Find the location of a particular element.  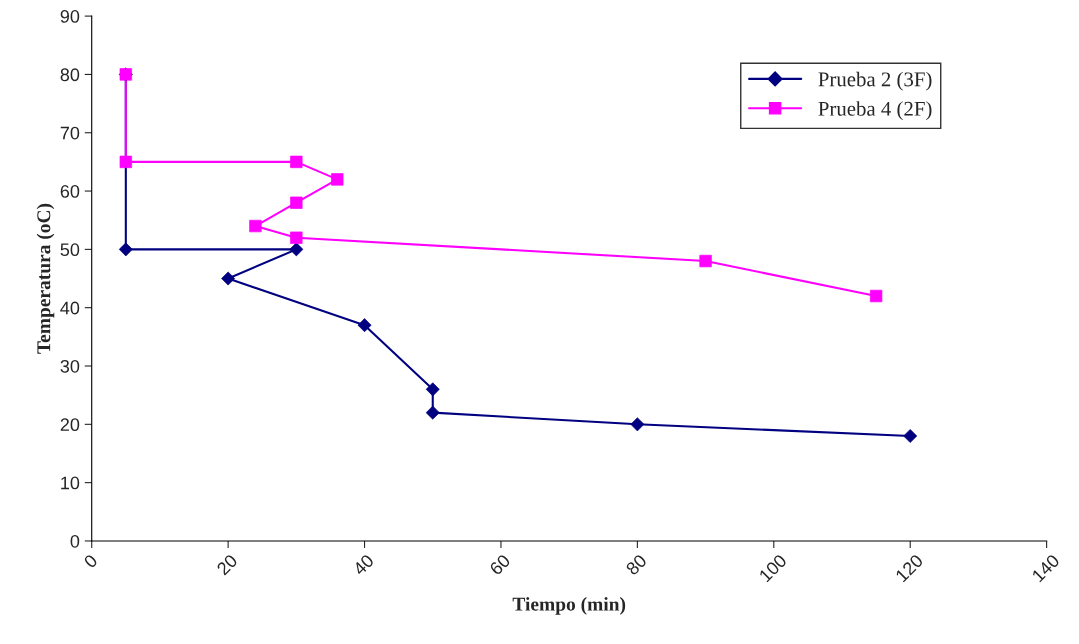

y-tick-label: 40 is located at coordinates (70, 308).